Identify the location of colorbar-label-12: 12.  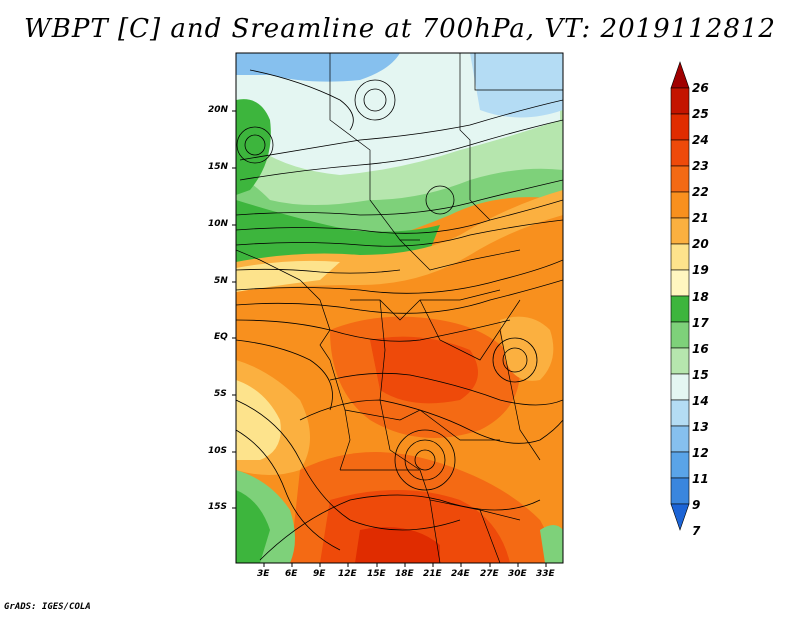
(700, 453).